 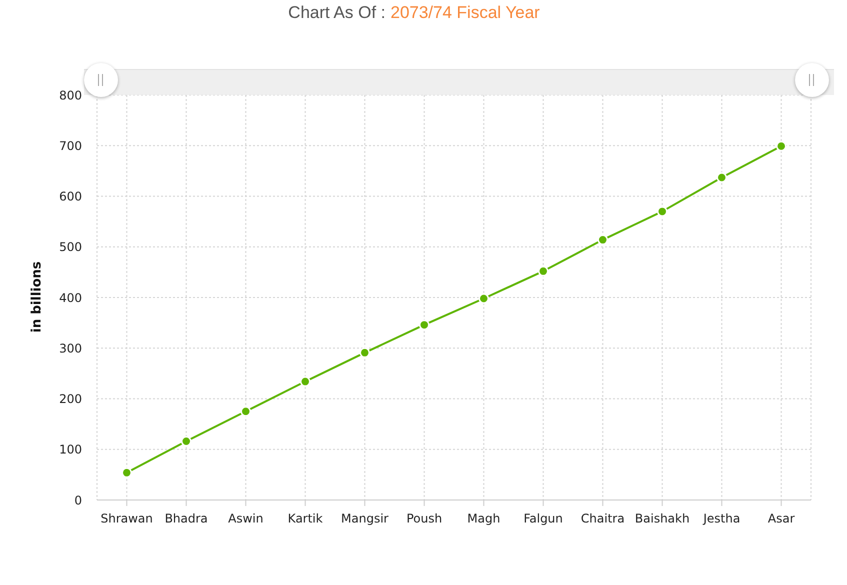 I want to click on y-tick-label: 100, so click(x=70, y=449).